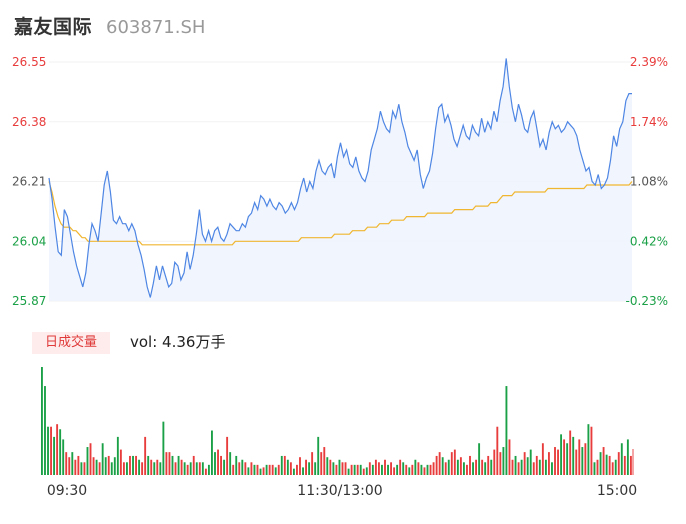 The image size is (686, 524). I want to click on price-tick-label: 26.21, so click(29, 182).